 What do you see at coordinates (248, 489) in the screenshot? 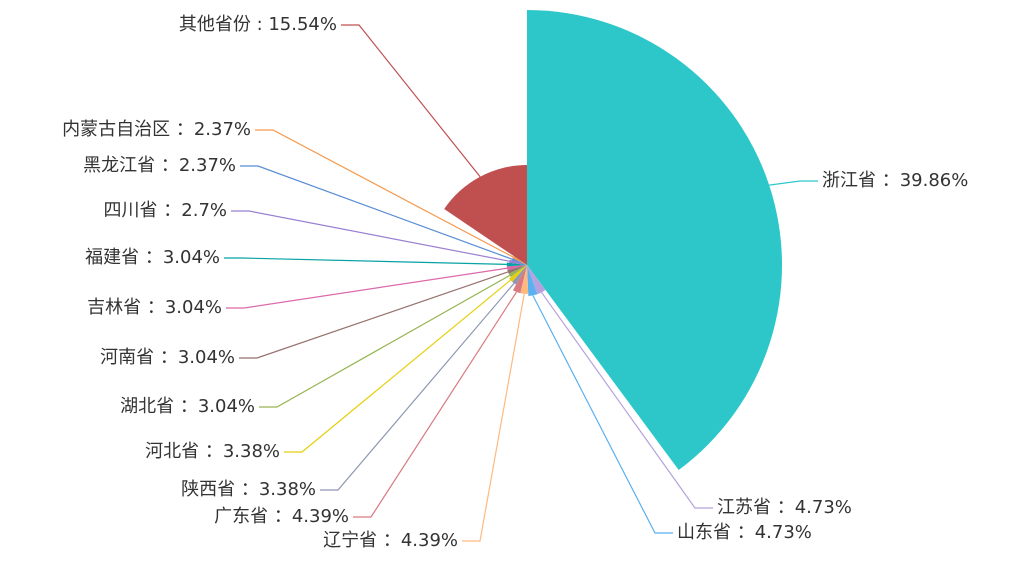
I see `data-label: 陕西省 ：3.38%` at bounding box center [248, 489].